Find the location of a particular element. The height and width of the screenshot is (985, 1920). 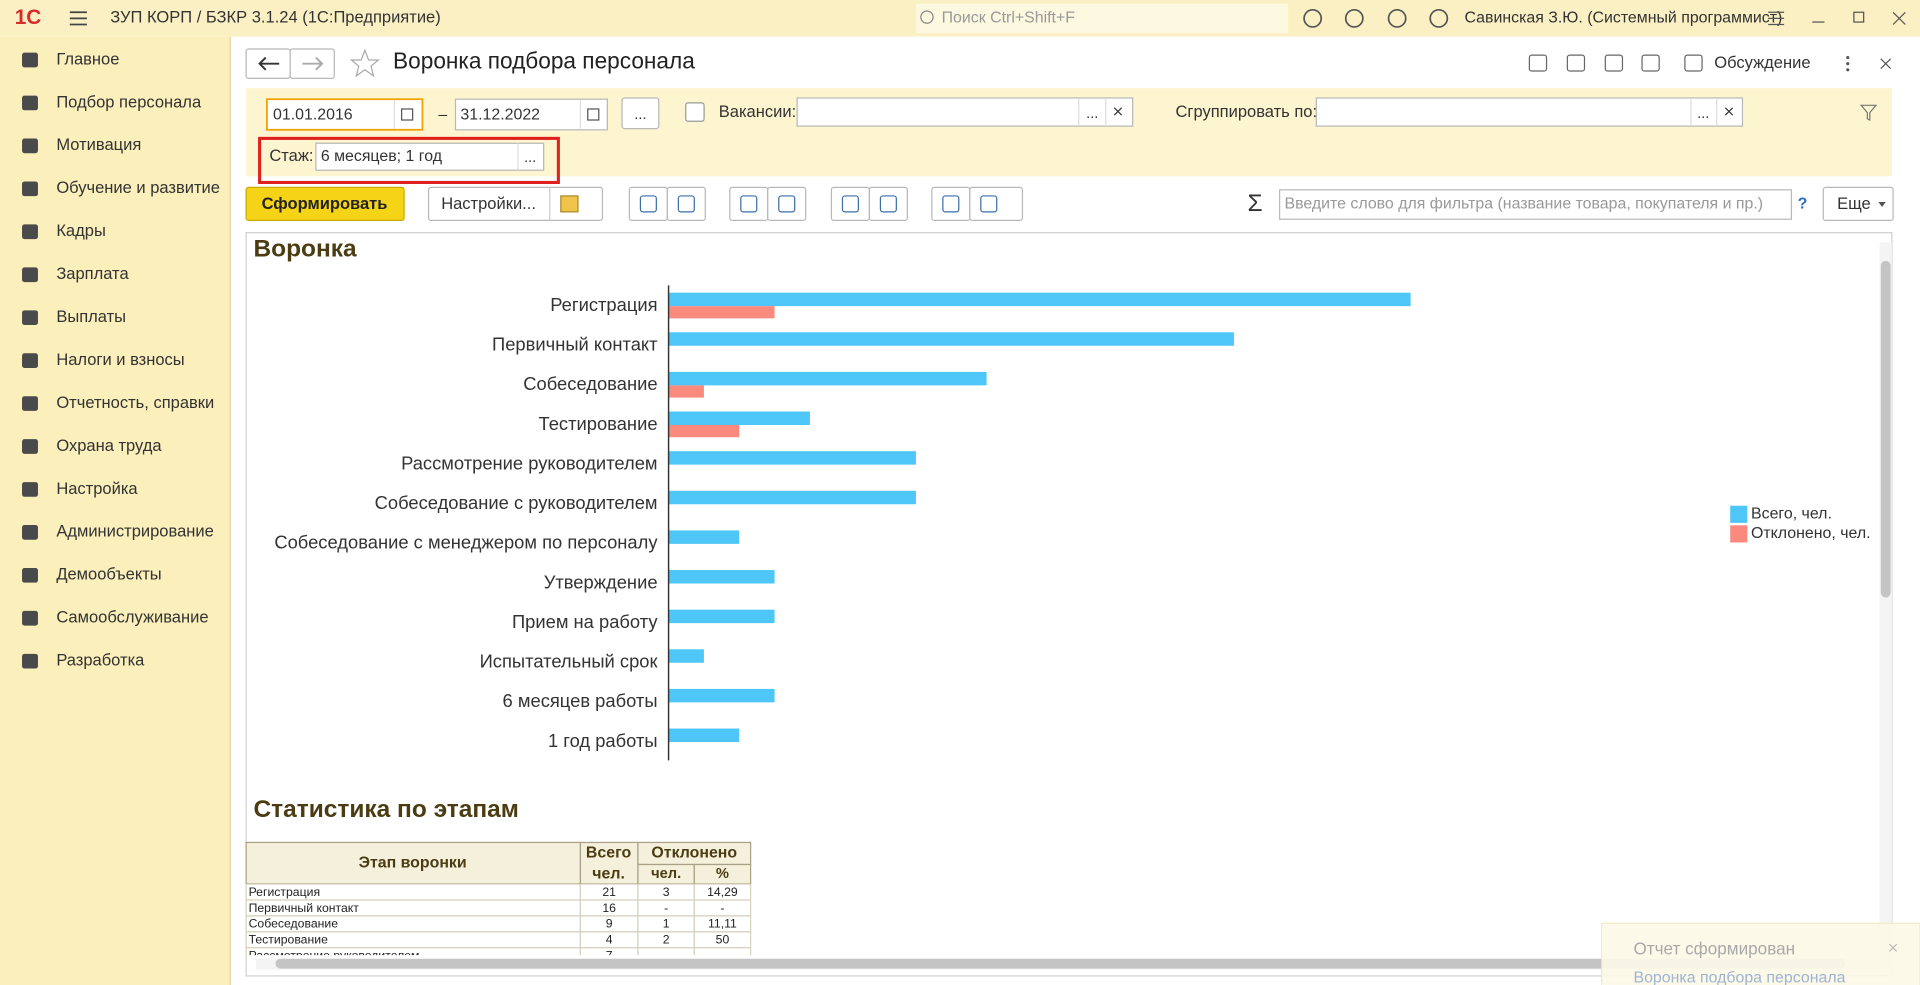

menu-item: Налоги и взносы is located at coordinates (120, 359).